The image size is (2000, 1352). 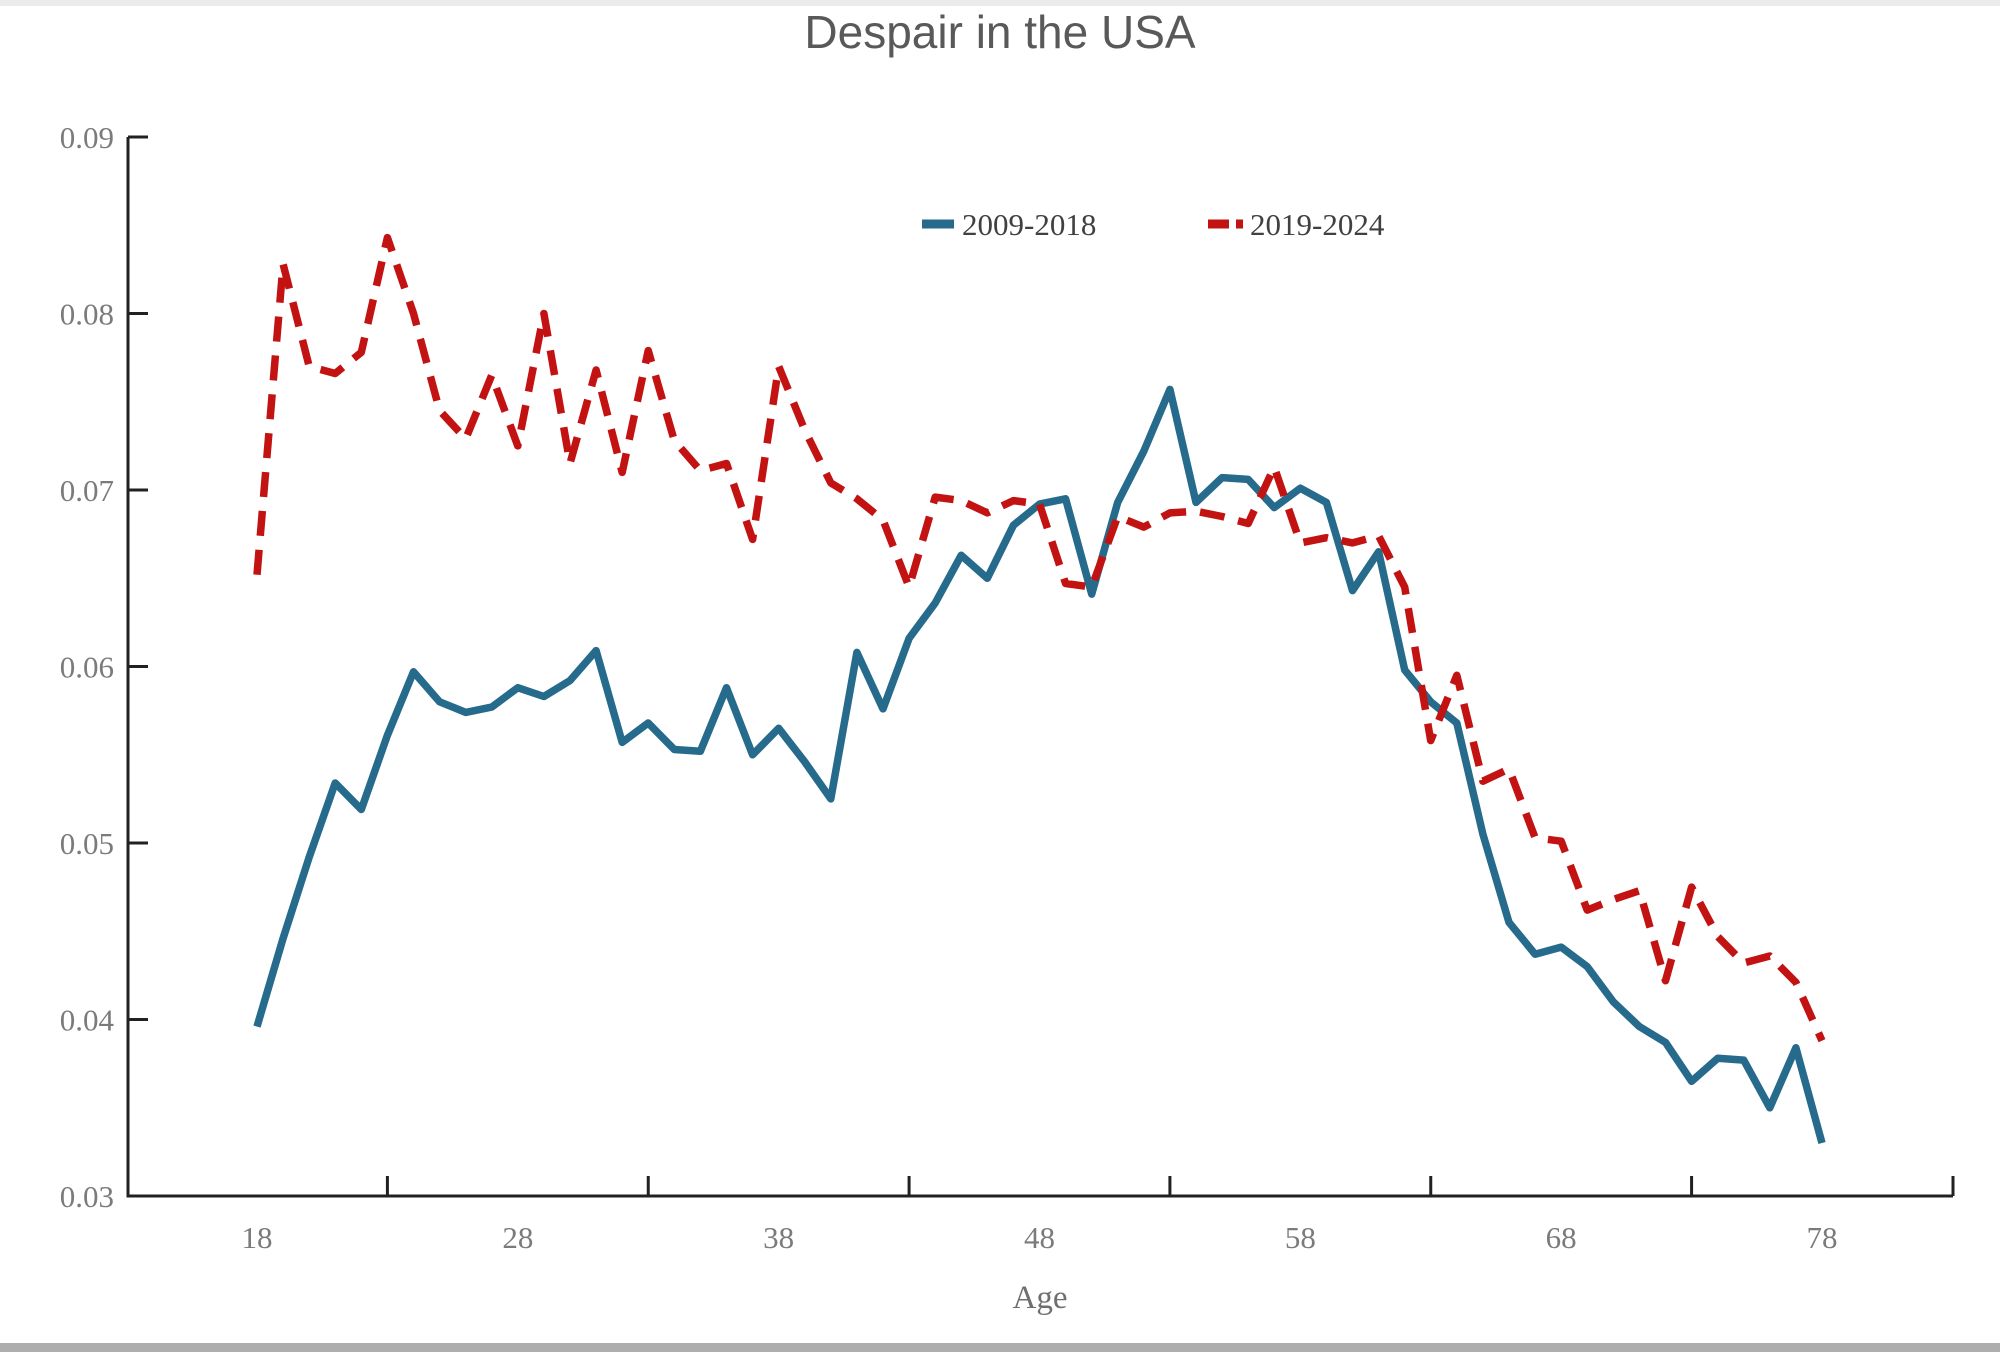 What do you see at coordinates (778, 1237) in the screenshot?
I see `x-tick-label: 38` at bounding box center [778, 1237].